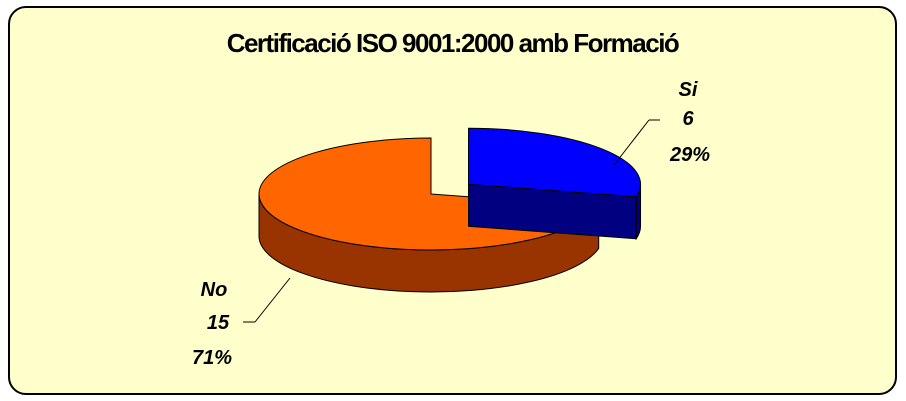 This screenshot has height=401, width=906. What do you see at coordinates (212, 358) in the screenshot?
I see `slice-label-percent-no: 71%` at bounding box center [212, 358].